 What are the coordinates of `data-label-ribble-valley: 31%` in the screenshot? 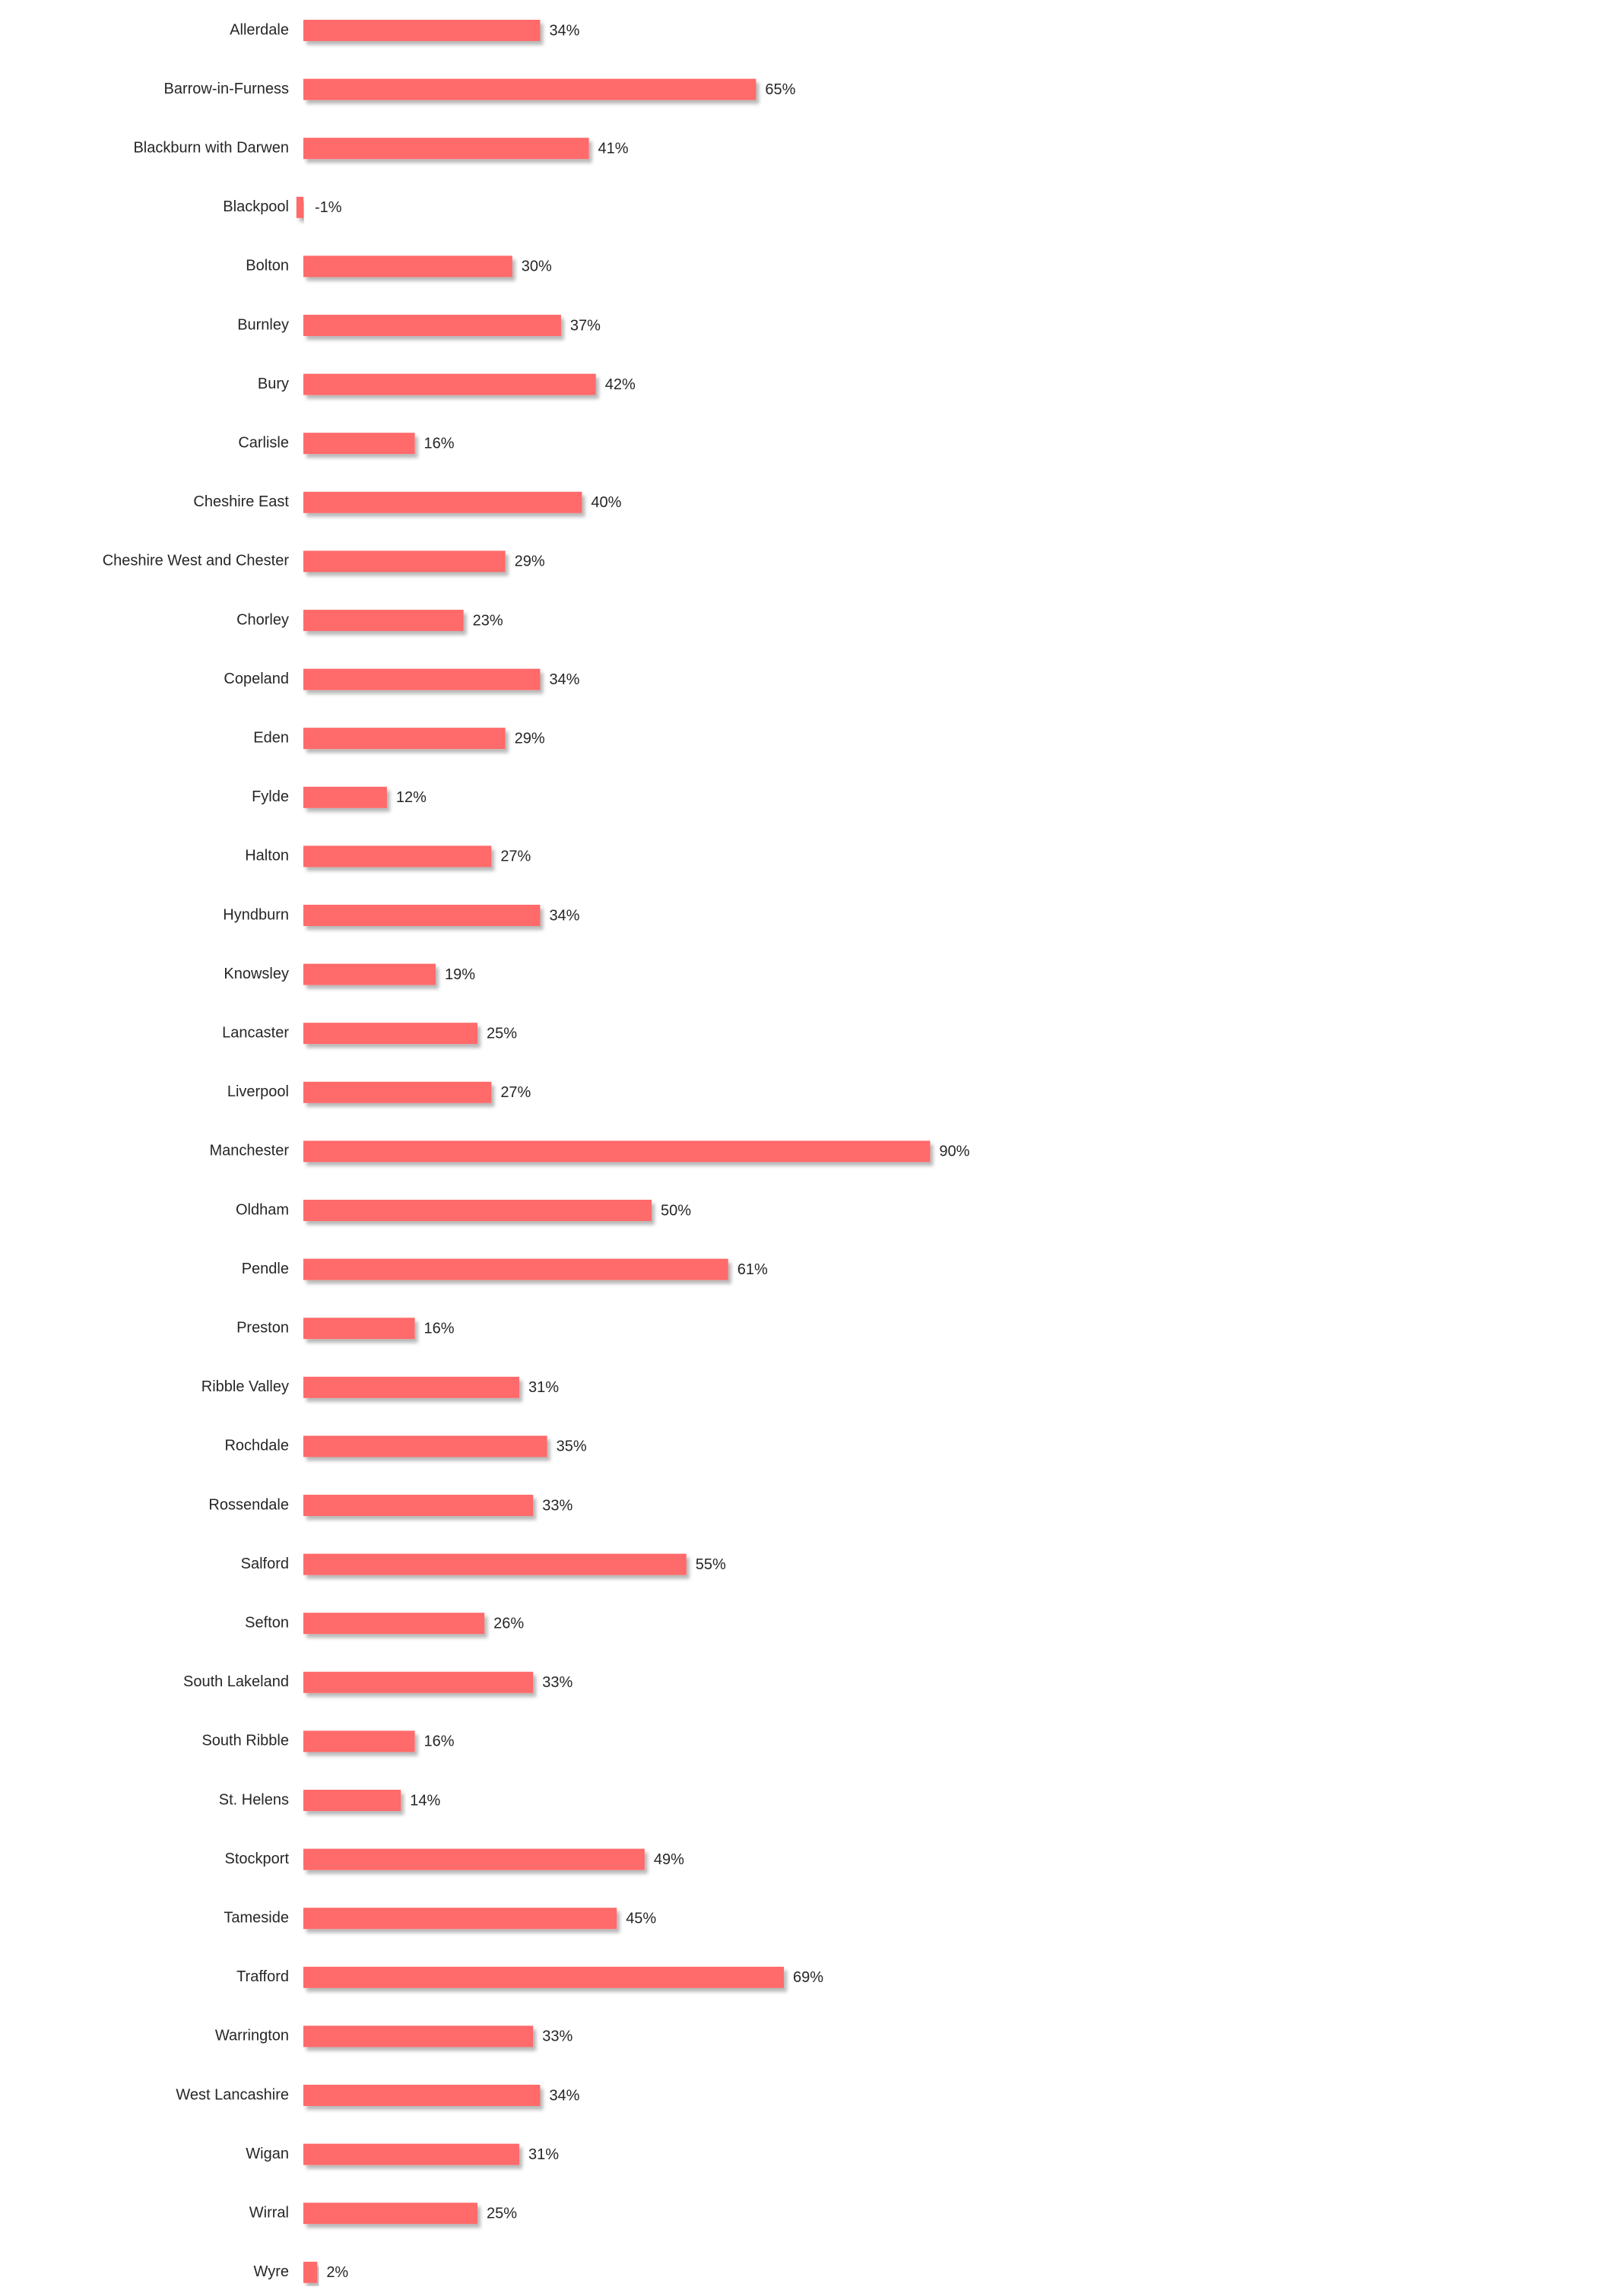 It's located at (543, 1387).